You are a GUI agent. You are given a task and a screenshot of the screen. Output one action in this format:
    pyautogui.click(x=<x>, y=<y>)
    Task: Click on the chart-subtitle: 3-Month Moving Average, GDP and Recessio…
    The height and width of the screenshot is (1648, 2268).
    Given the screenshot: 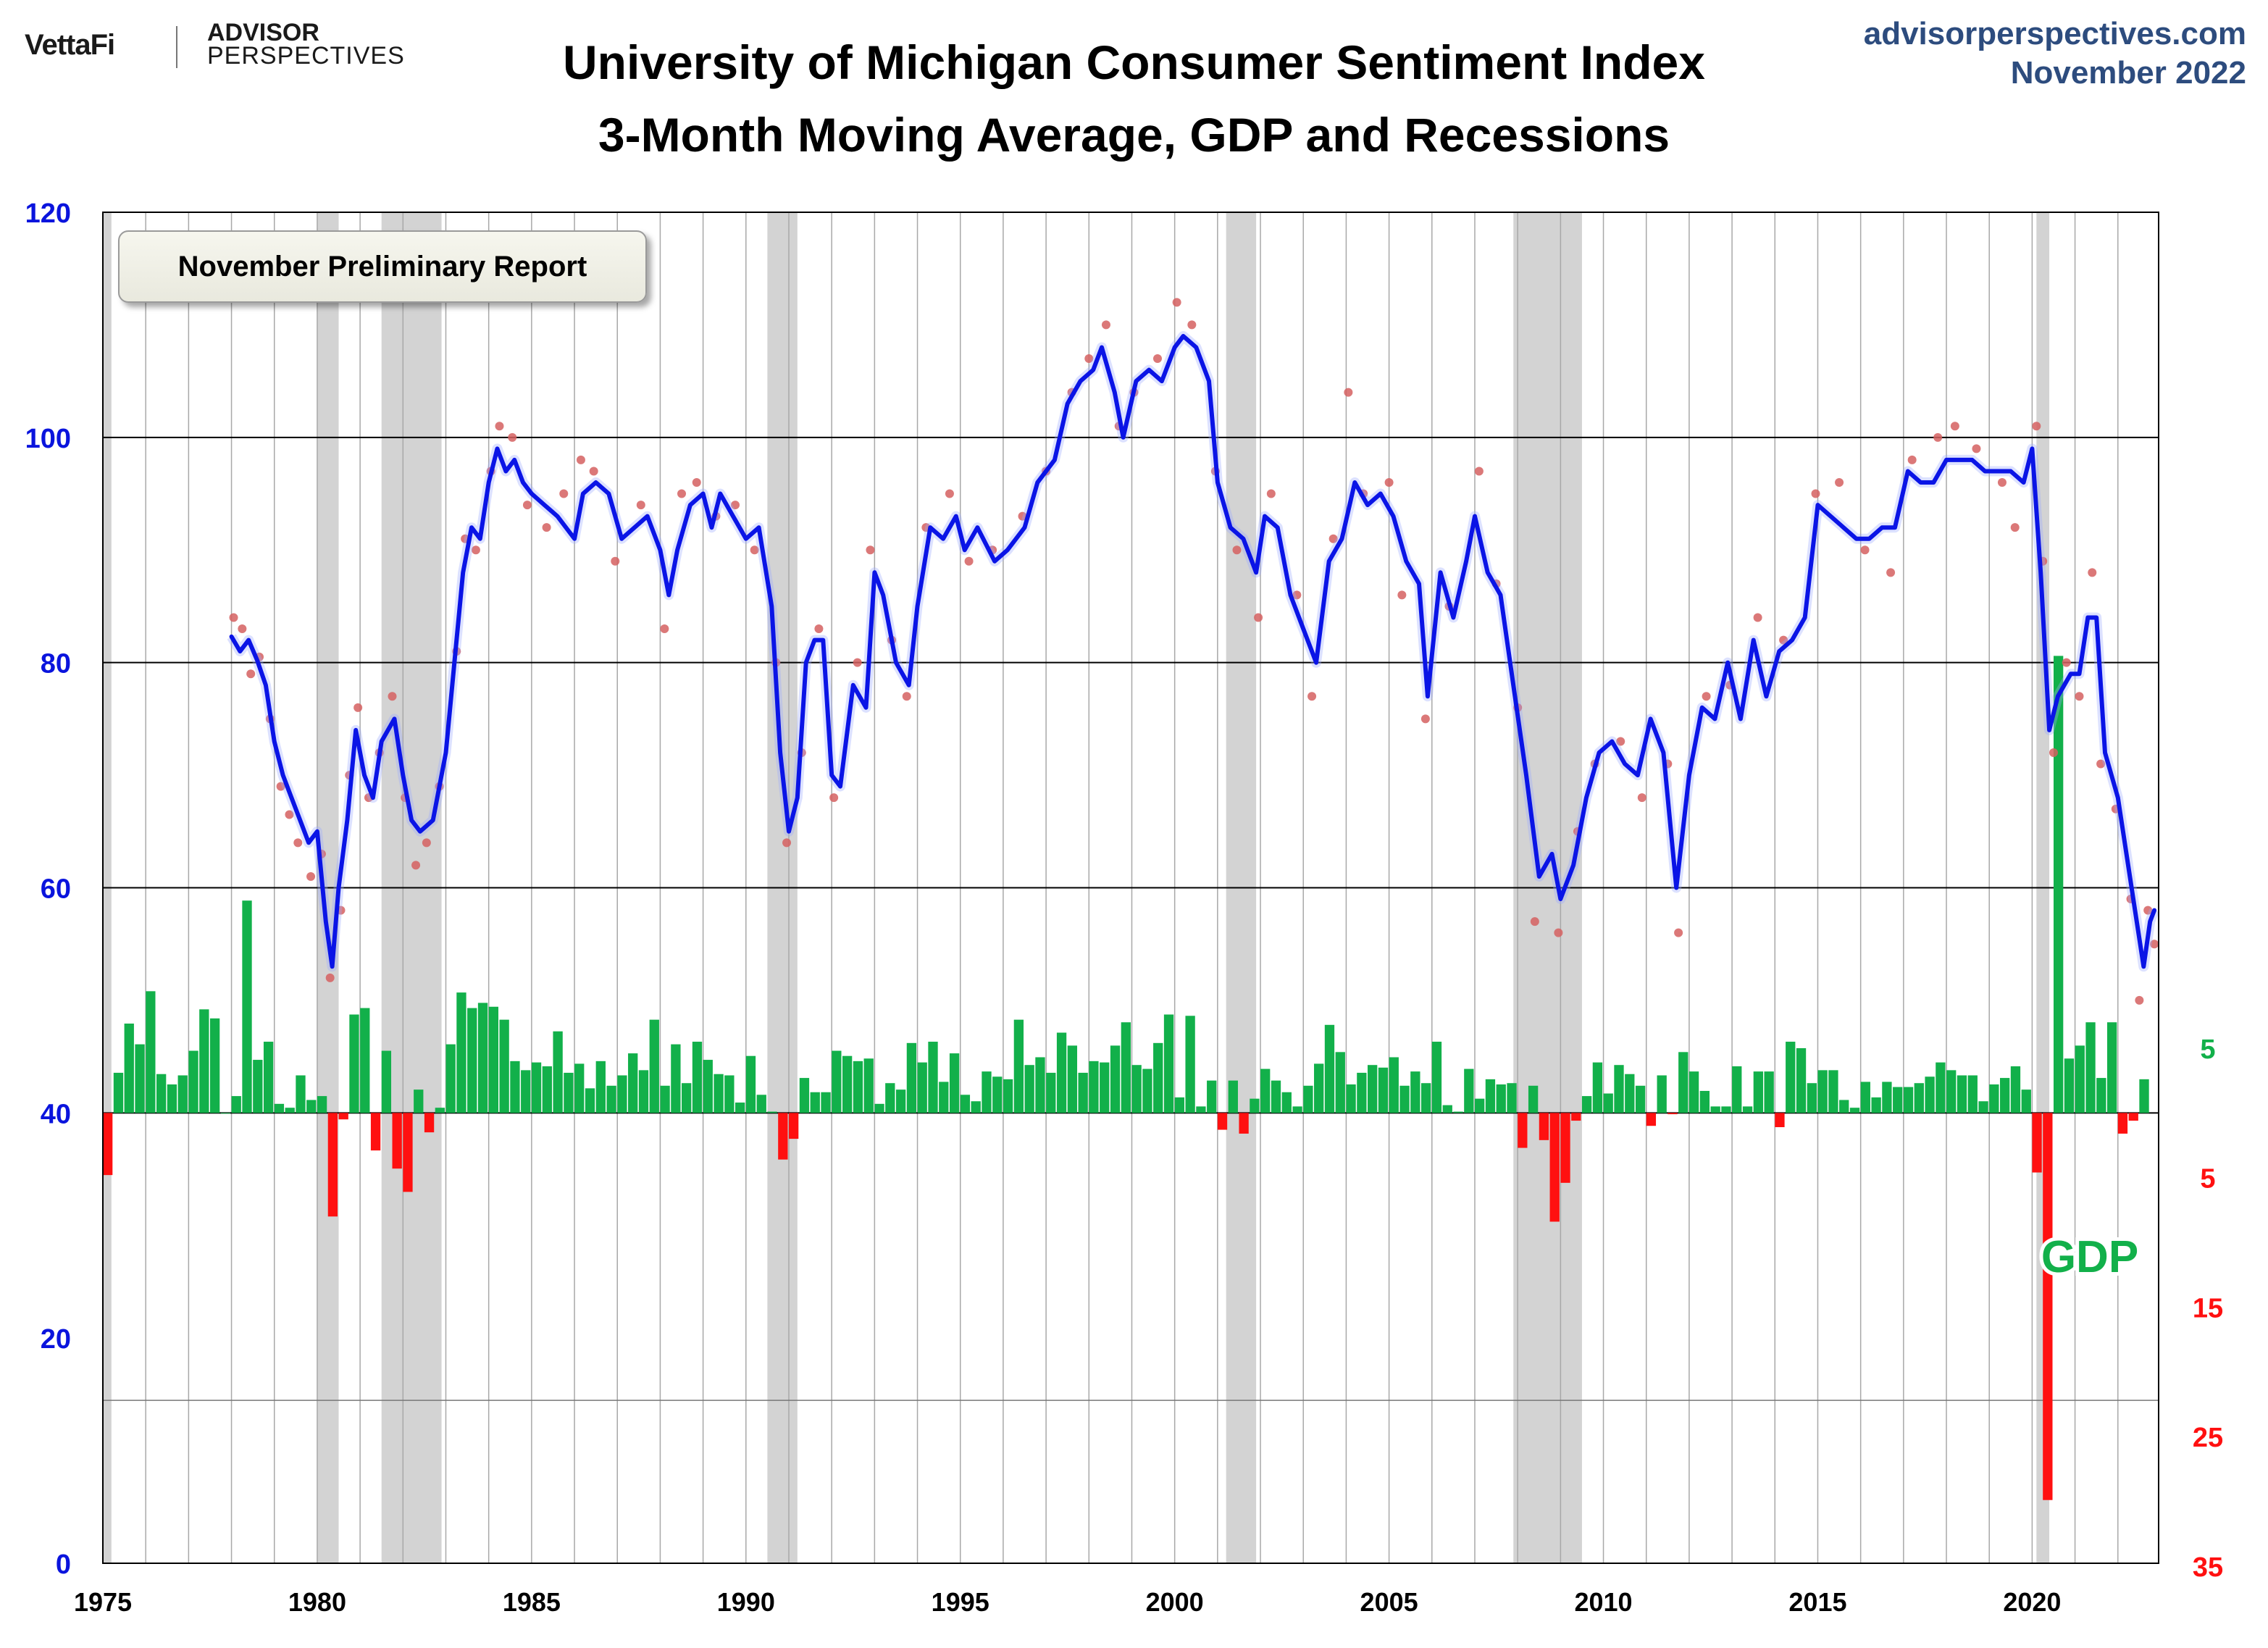 What is the action you would take?
    pyautogui.click(x=1134, y=135)
    